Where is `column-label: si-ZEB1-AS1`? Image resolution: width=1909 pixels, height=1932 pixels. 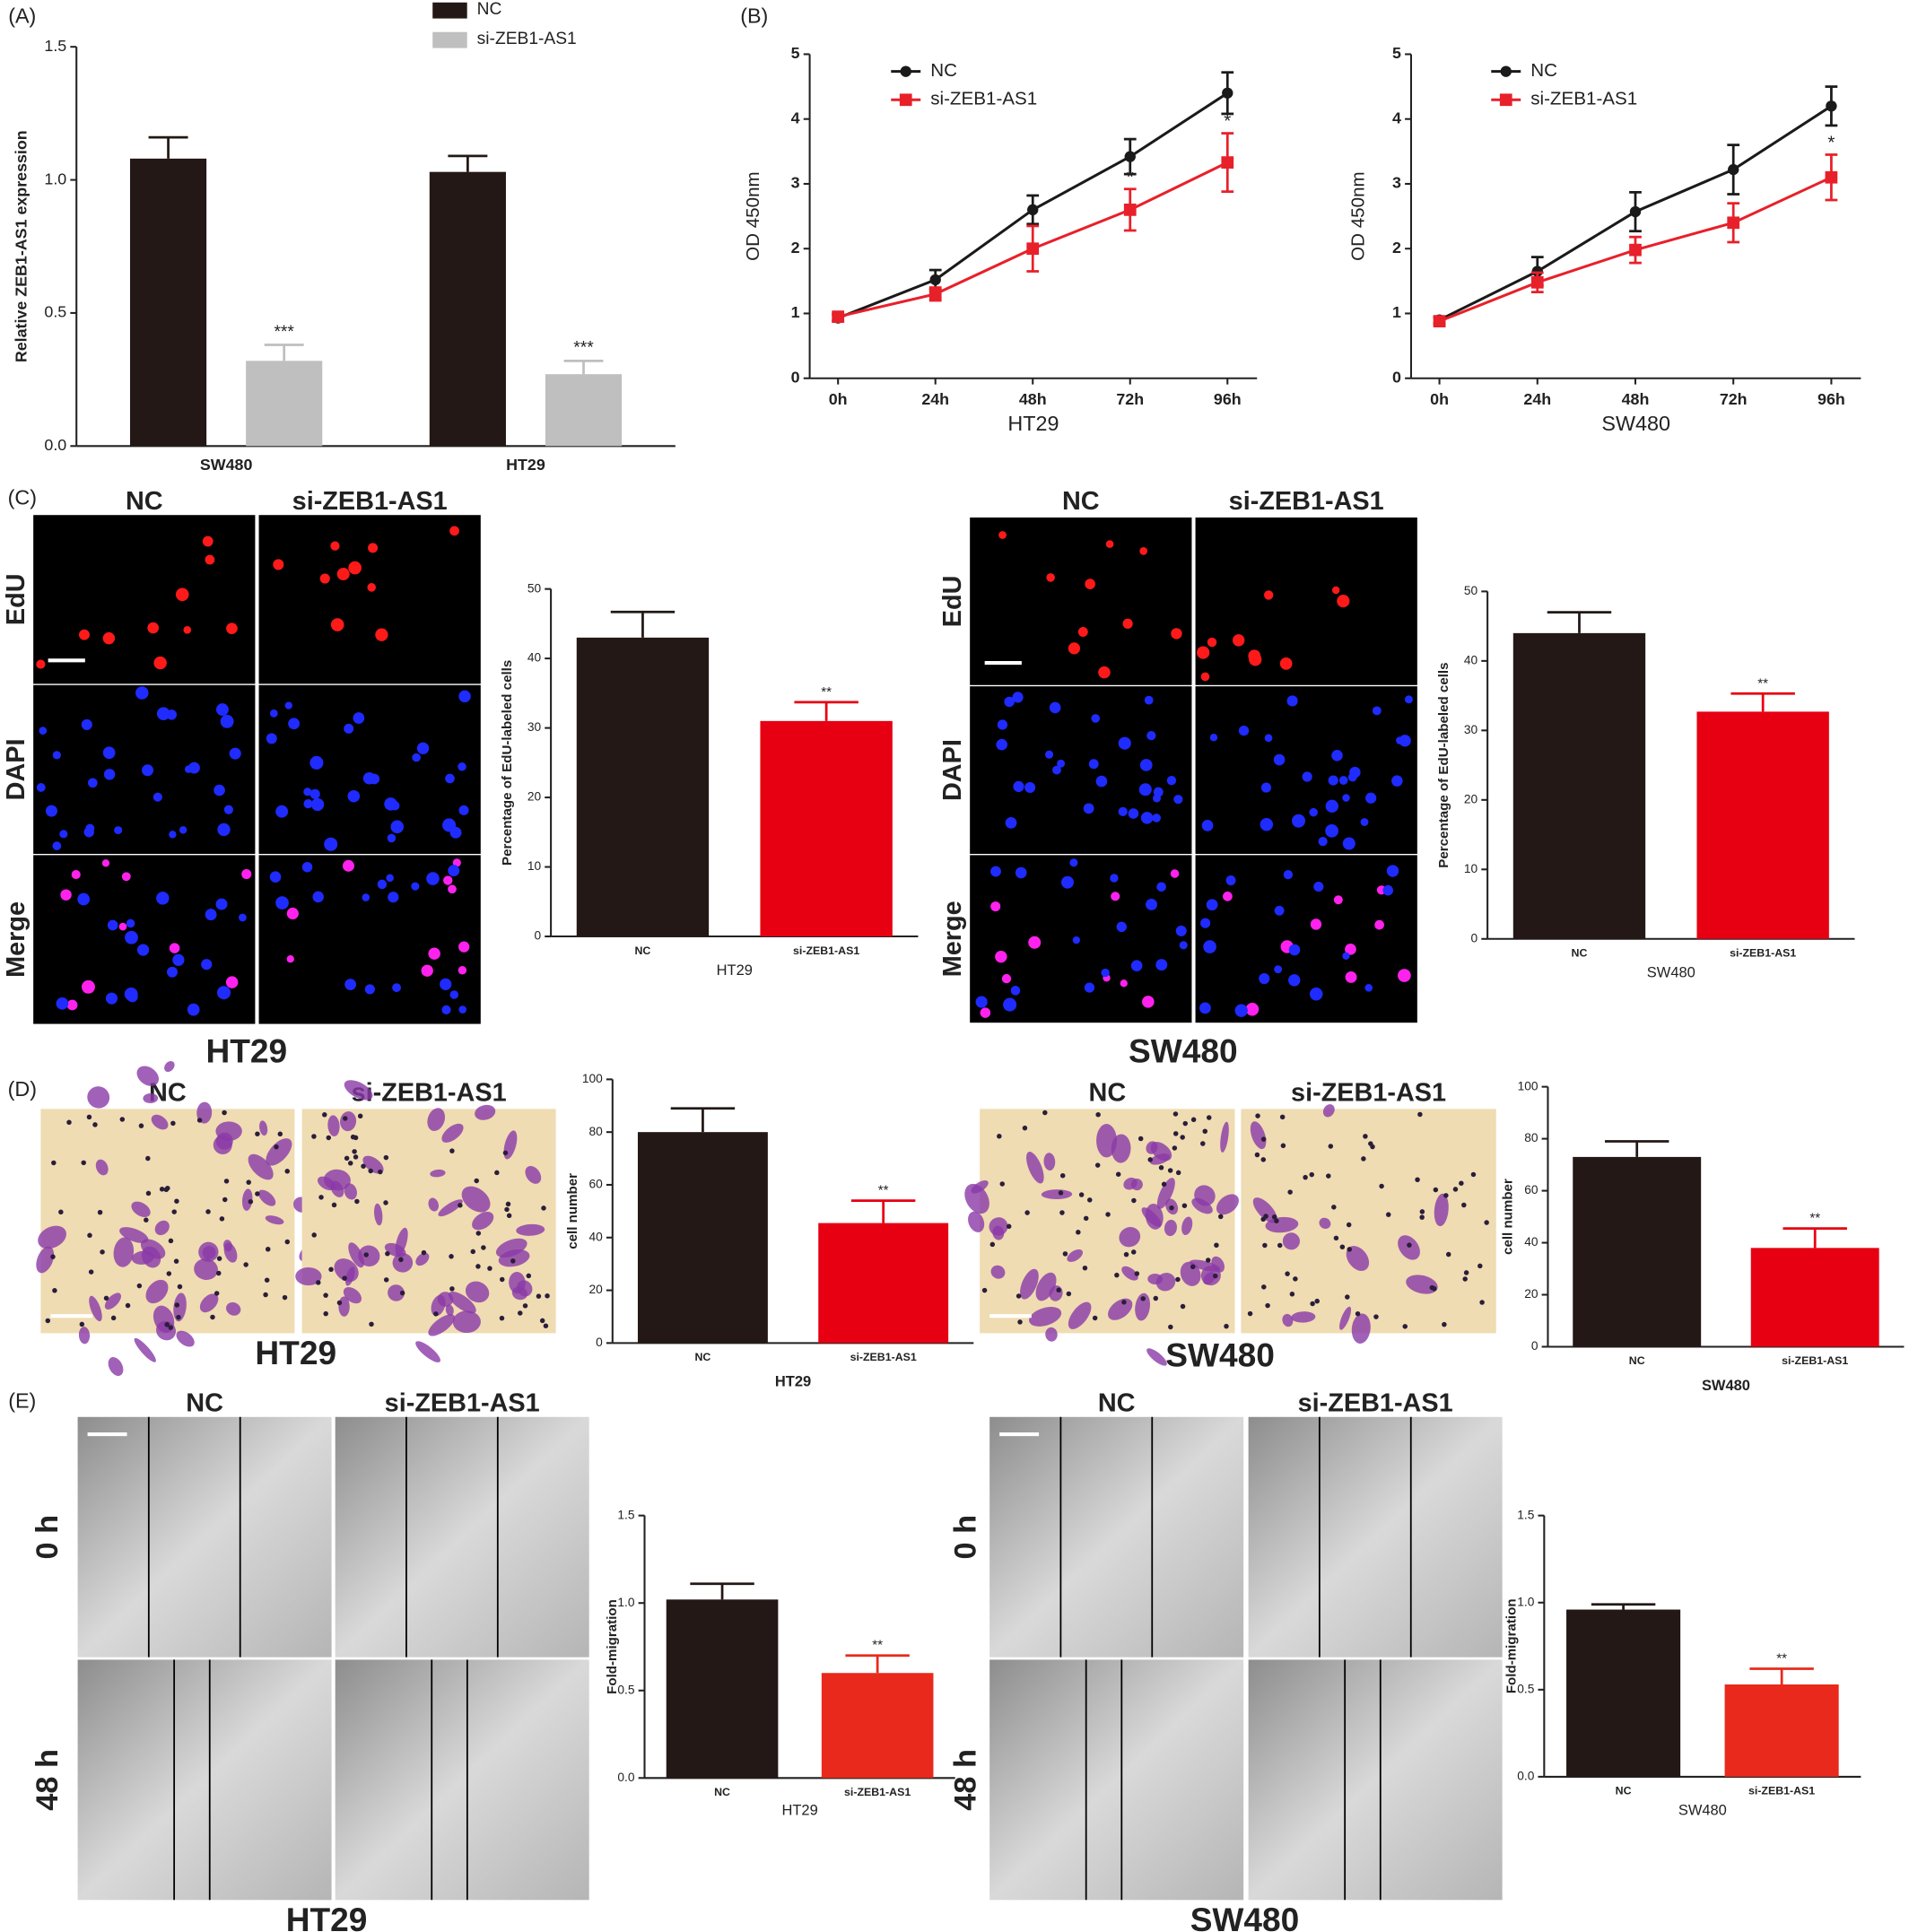 column-label: si-ZEB1-AS1 is located at coordinates (1368, 1092).